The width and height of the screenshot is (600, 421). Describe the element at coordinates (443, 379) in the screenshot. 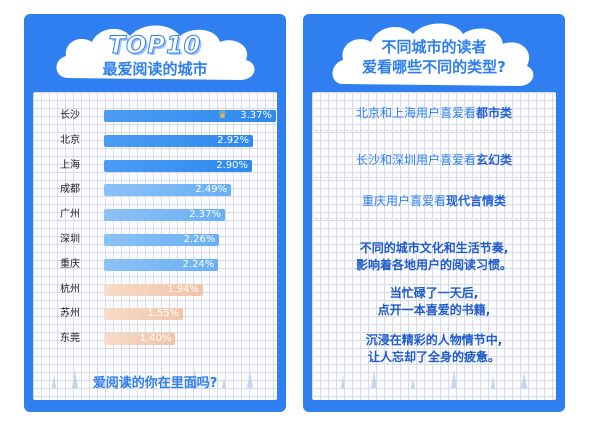

I see `city-skyline-decoration-right` at that location.